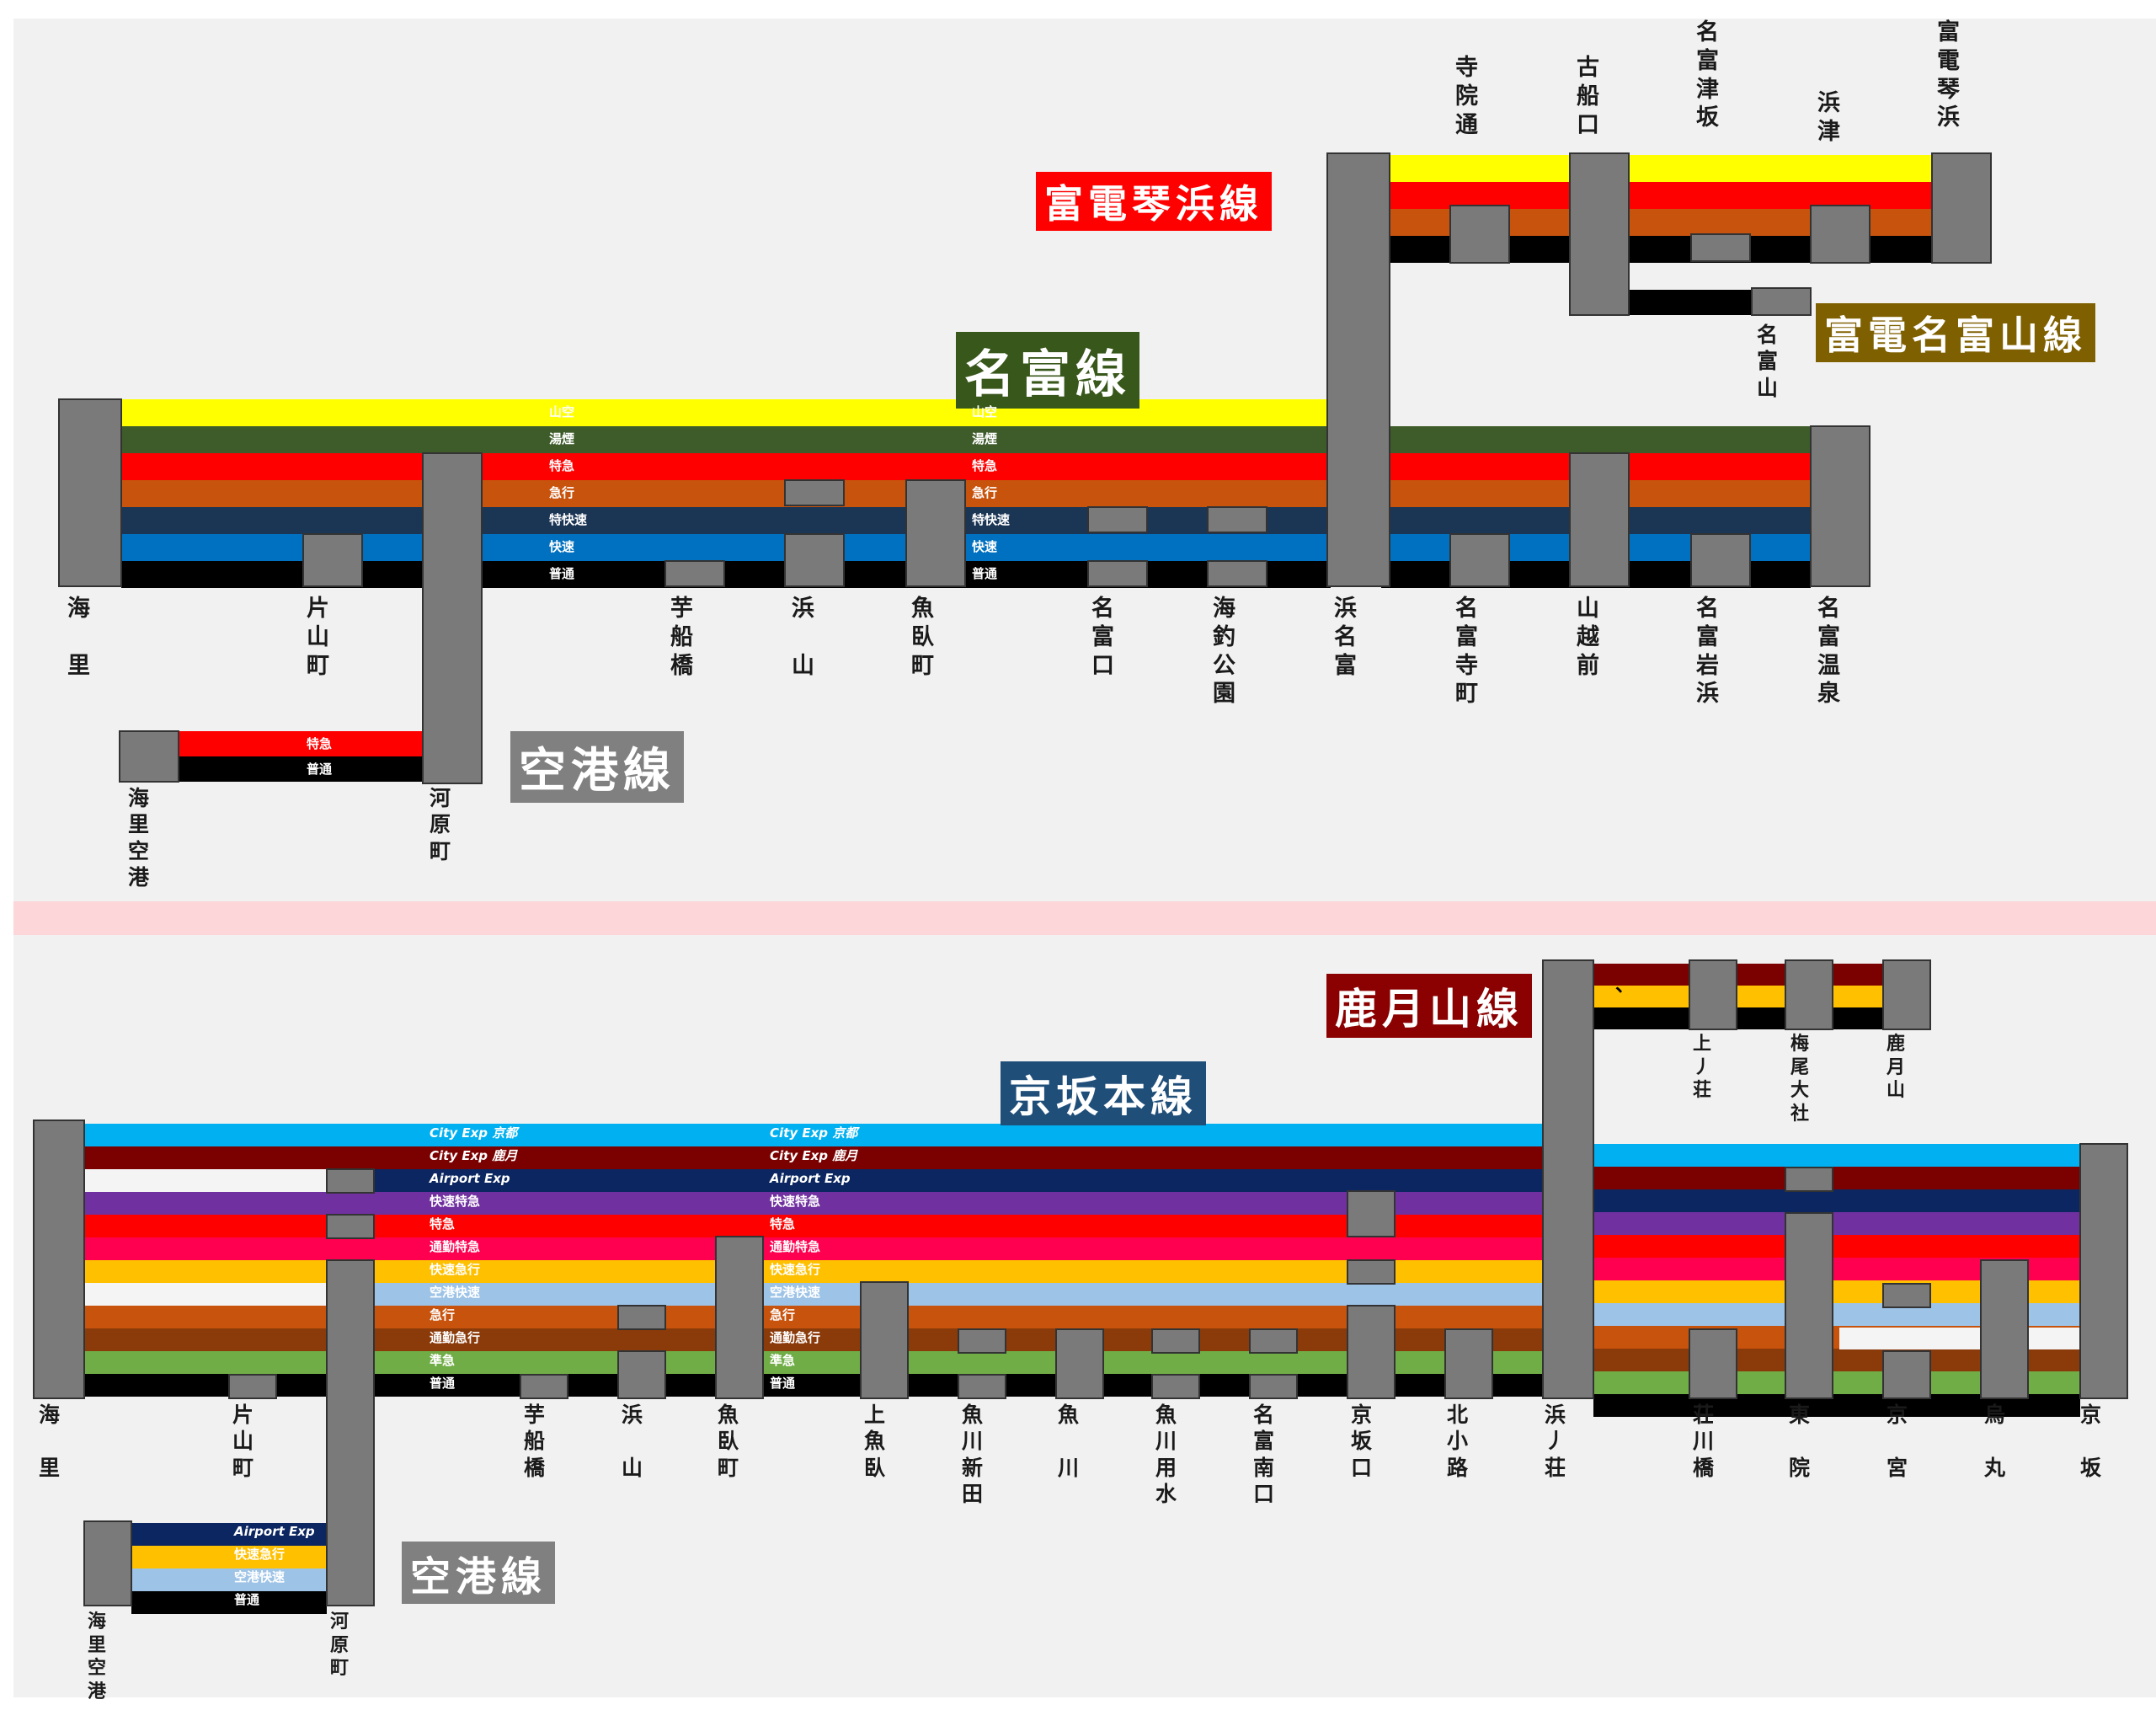 The image size is (2156, 1710). I want to click on b-air-band-deepnavy, so click(229, 1534).